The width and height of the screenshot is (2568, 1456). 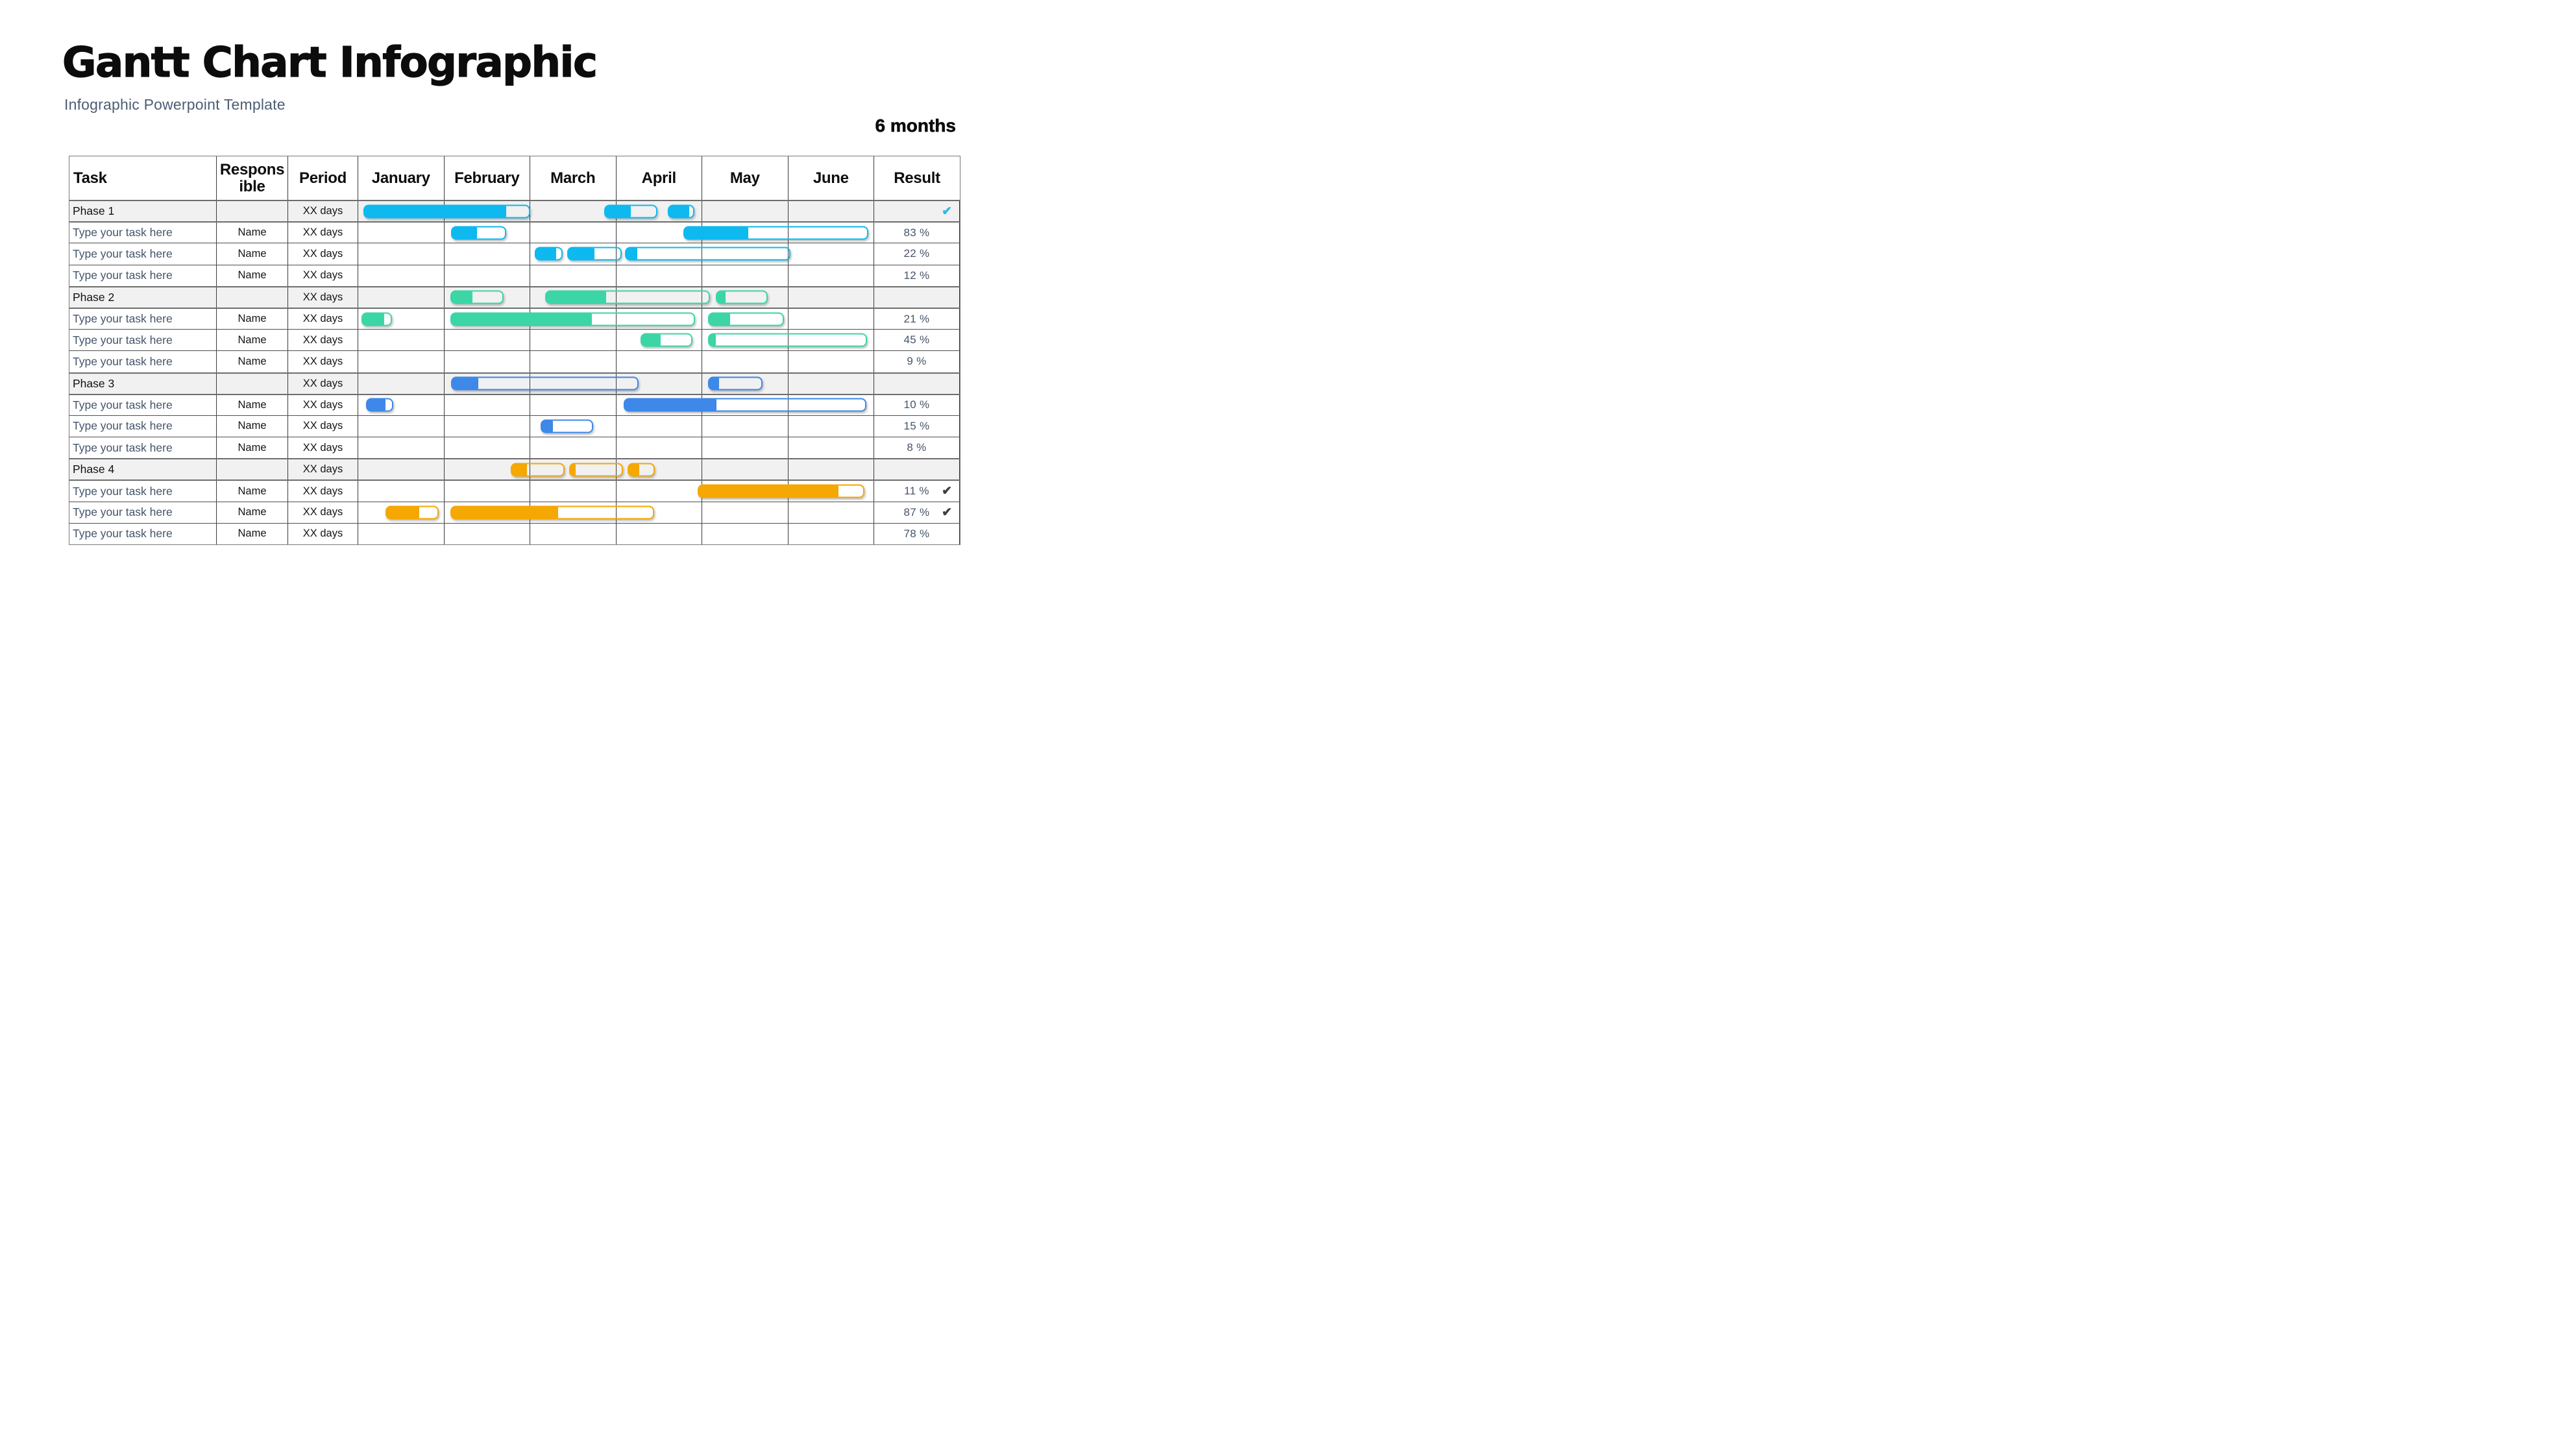 What do you see at coordinates (401, 178) in the screenshot?
I see `column-header-january: January` at bounding box center [401, 178].